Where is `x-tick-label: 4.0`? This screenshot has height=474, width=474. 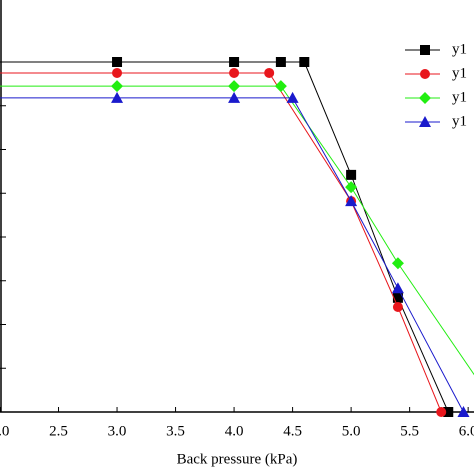 x-tick-label: 4.0 is located at coordinates (234, 431).